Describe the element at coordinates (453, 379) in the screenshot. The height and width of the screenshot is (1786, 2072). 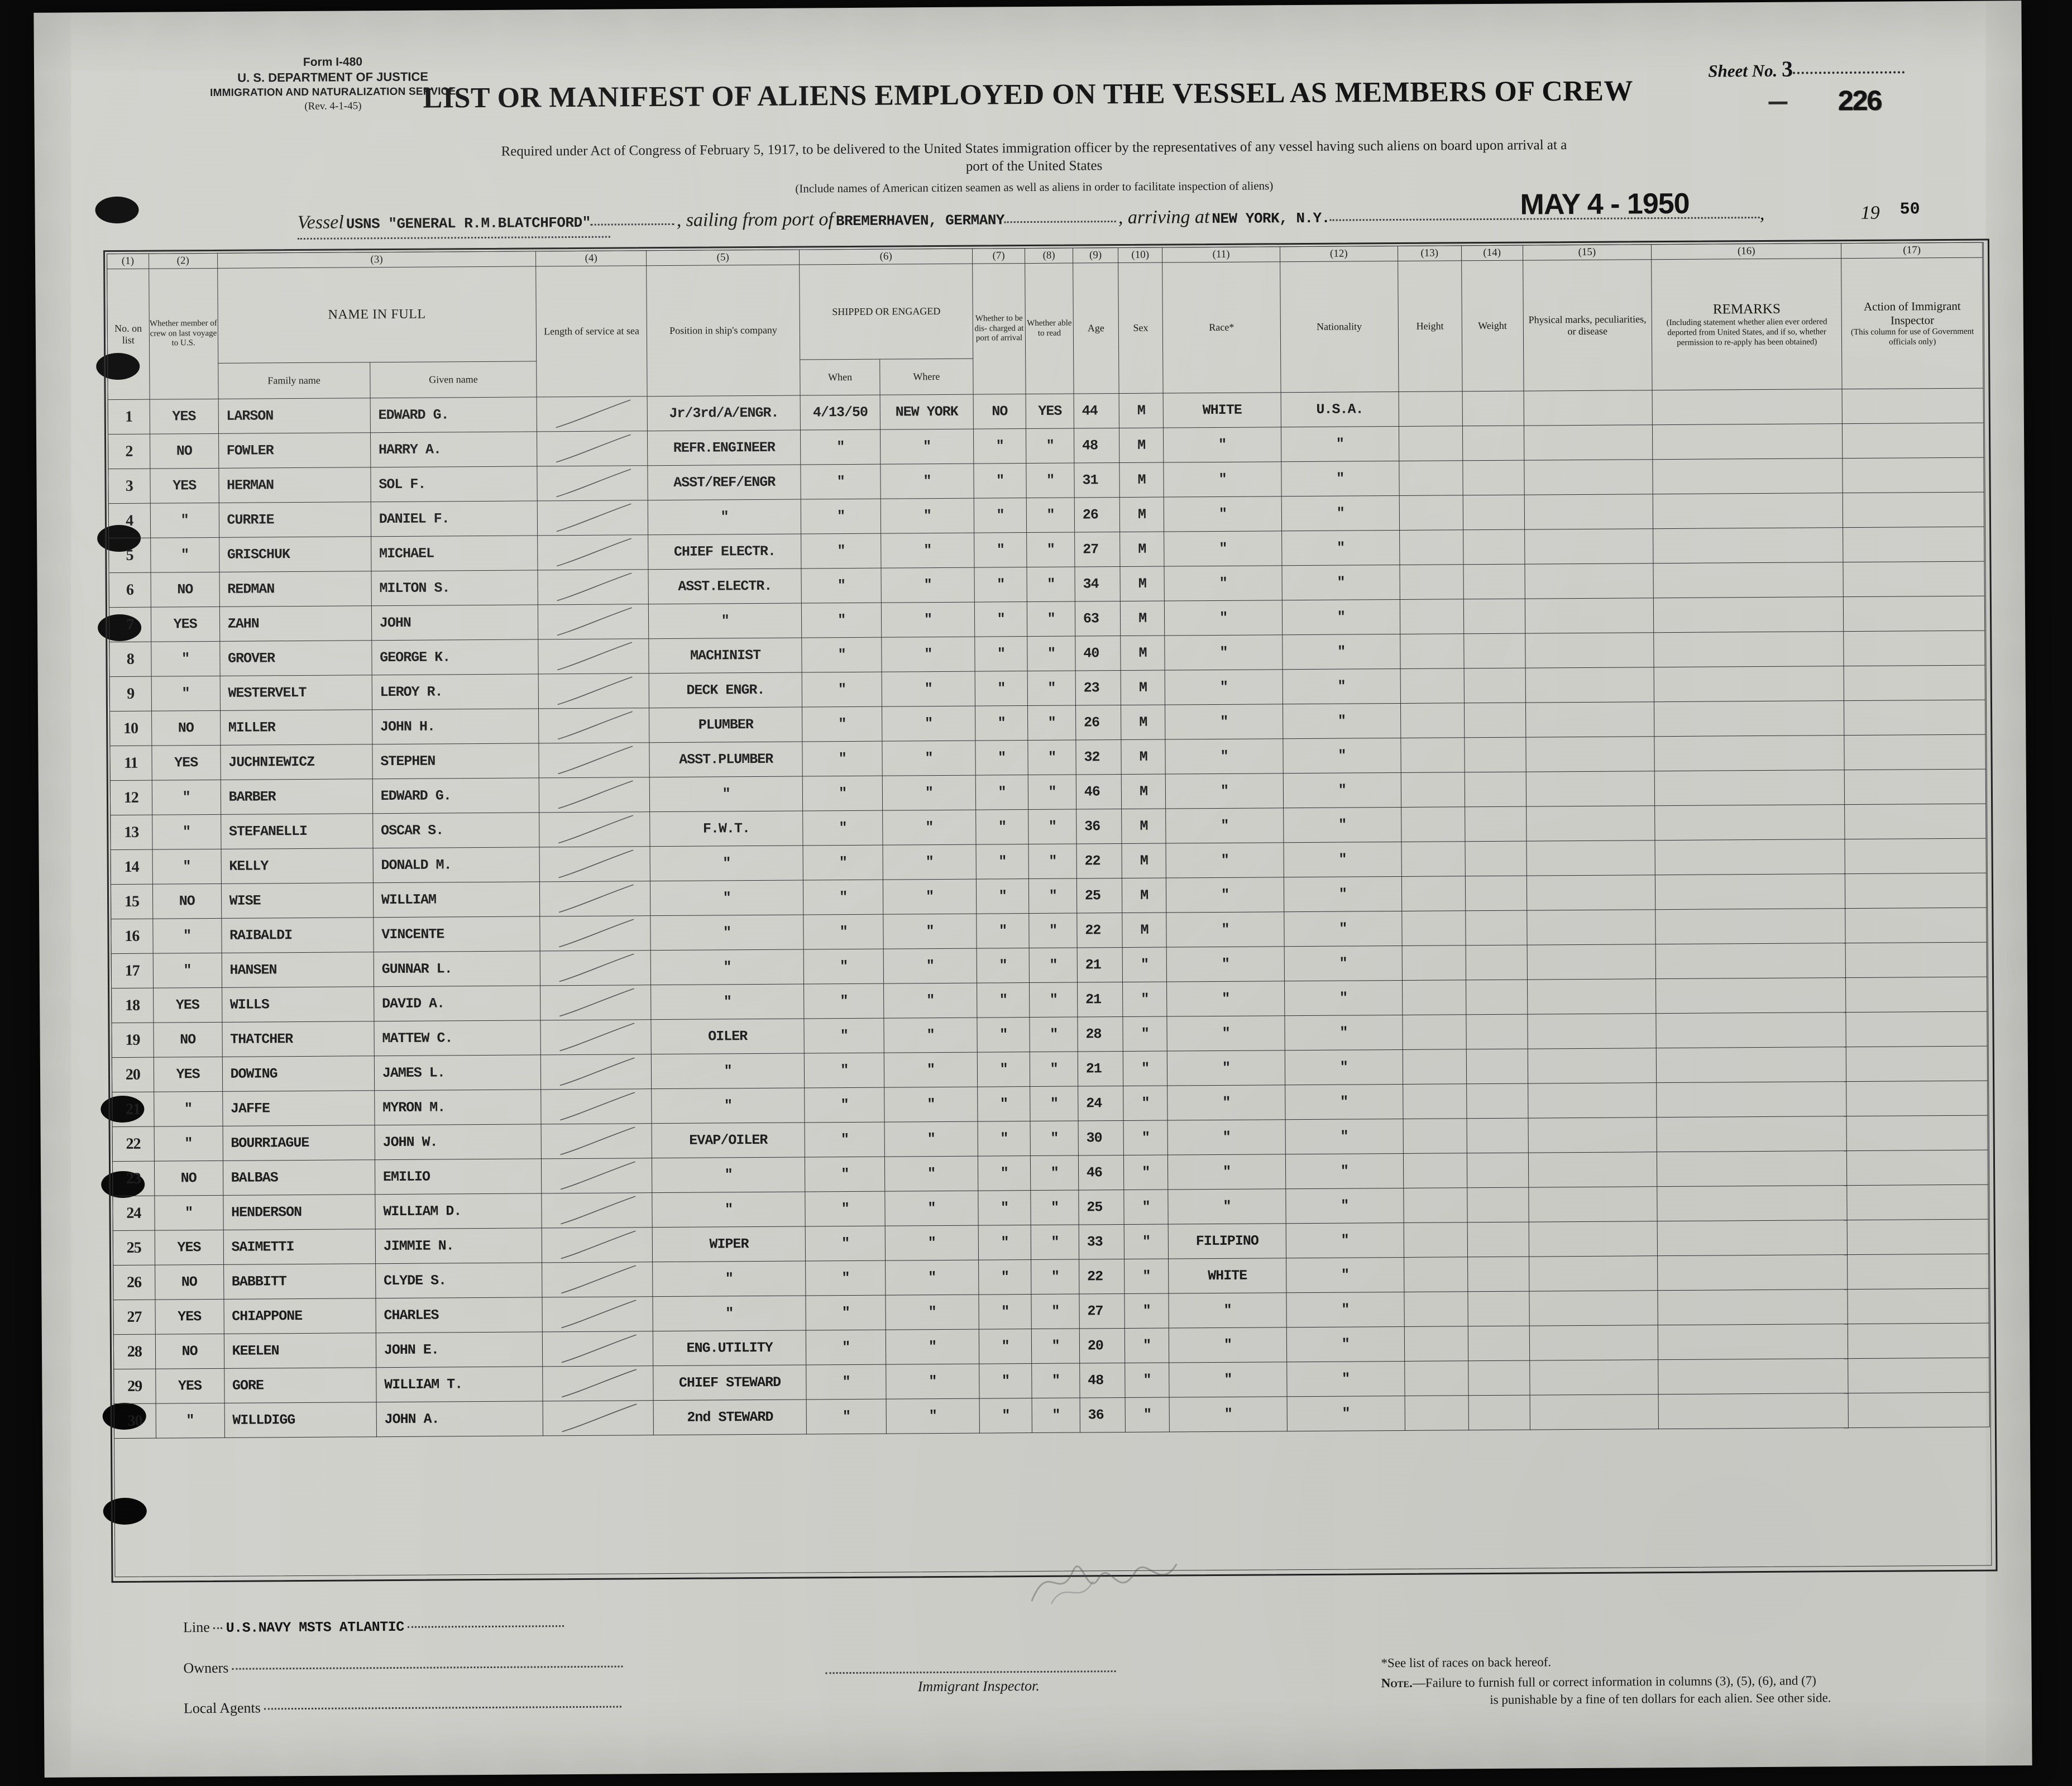
I see `col-sublabel-given-name: Given name` at that location.